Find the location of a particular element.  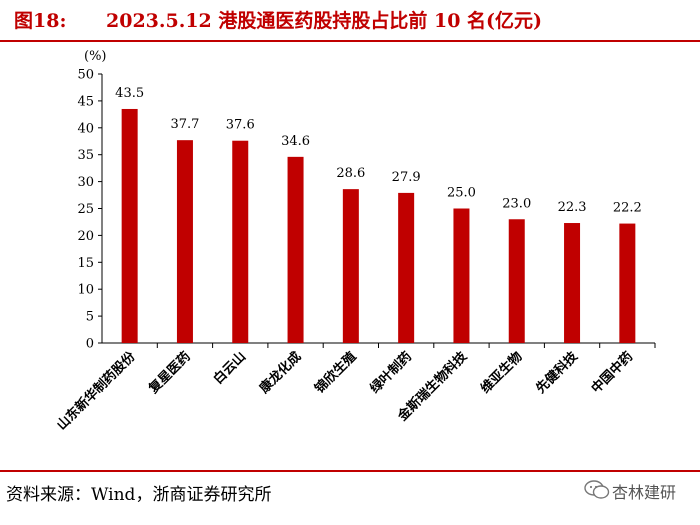

chart-title: 2023.5.12 港股通医药股持股占比前 10 名(亿元) is located at coordinates (324, 21).